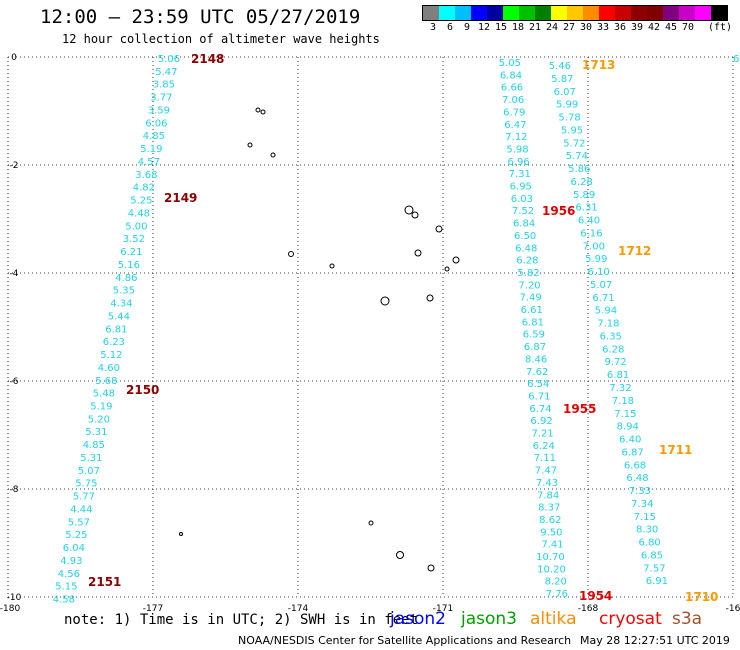 The width and height of the screenshot is (740, 650). I want to click on wave-height-value: 6.23, so click(114, 342).